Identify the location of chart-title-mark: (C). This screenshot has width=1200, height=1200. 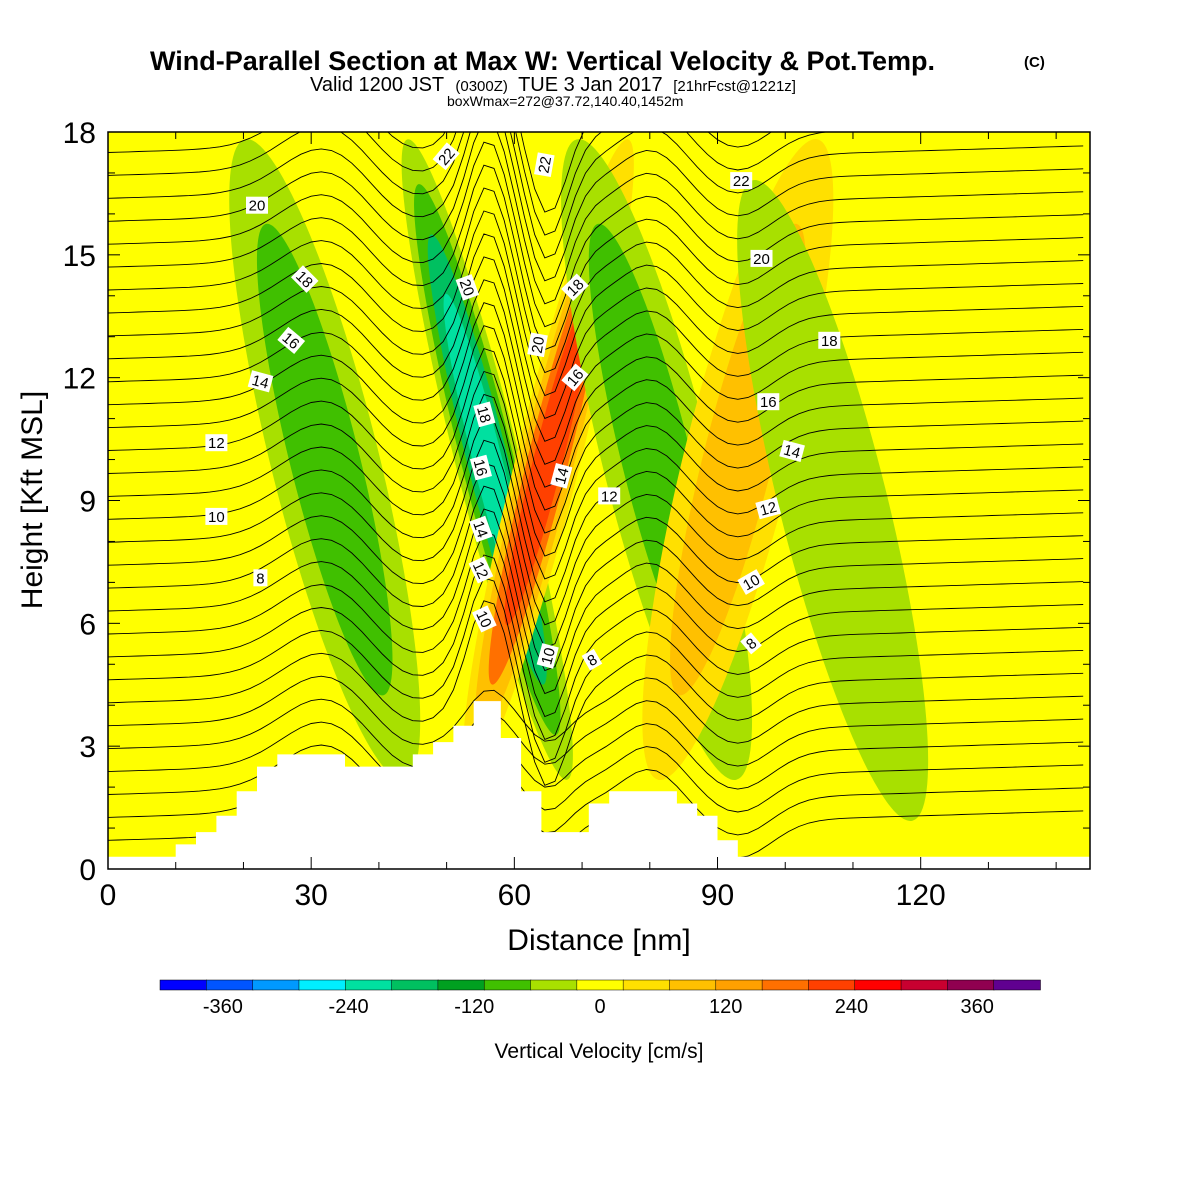
(1034, 62).